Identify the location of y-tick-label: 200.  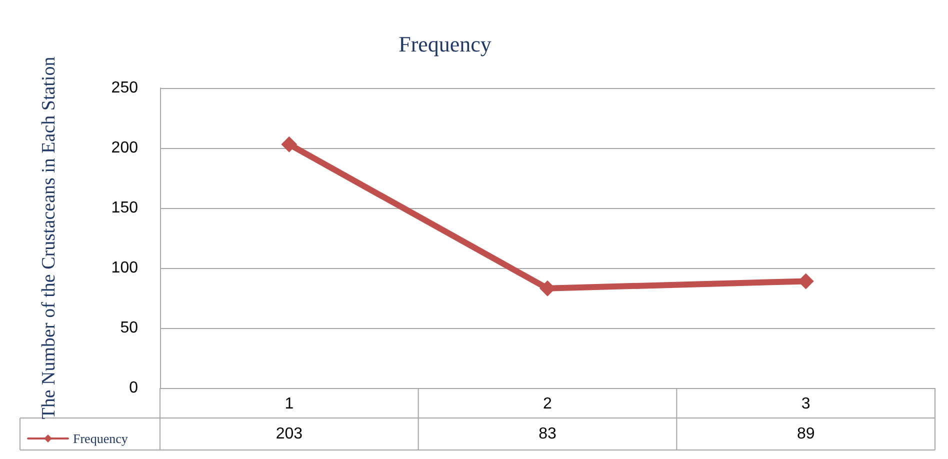
(124, 148).